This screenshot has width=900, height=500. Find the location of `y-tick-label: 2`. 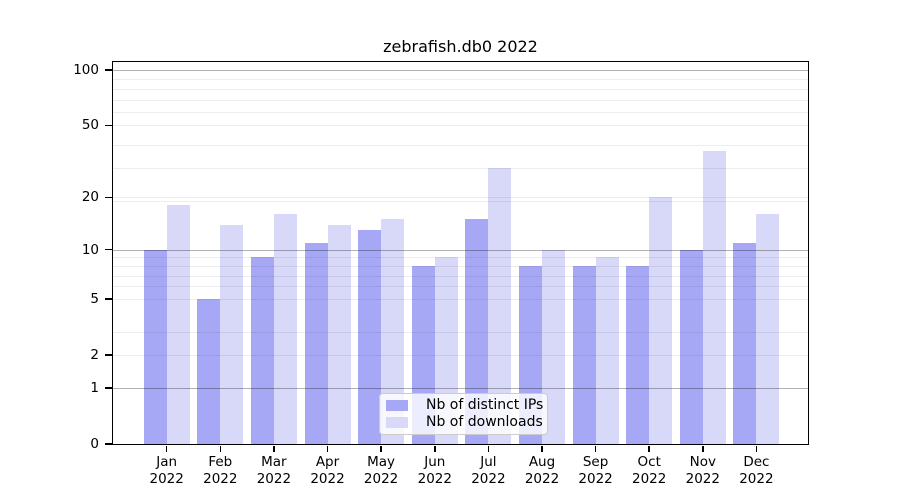

y-tick-label: 2 is located at coordinates (94, 355).